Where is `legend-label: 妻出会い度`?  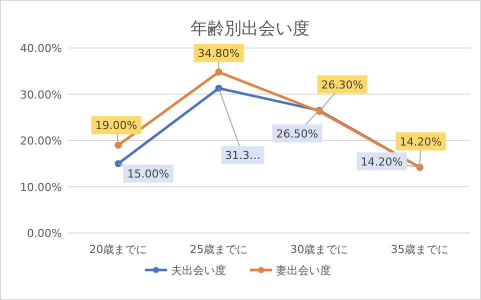 legend-label: 妻出会い度 is located at coordinates (303, 270).